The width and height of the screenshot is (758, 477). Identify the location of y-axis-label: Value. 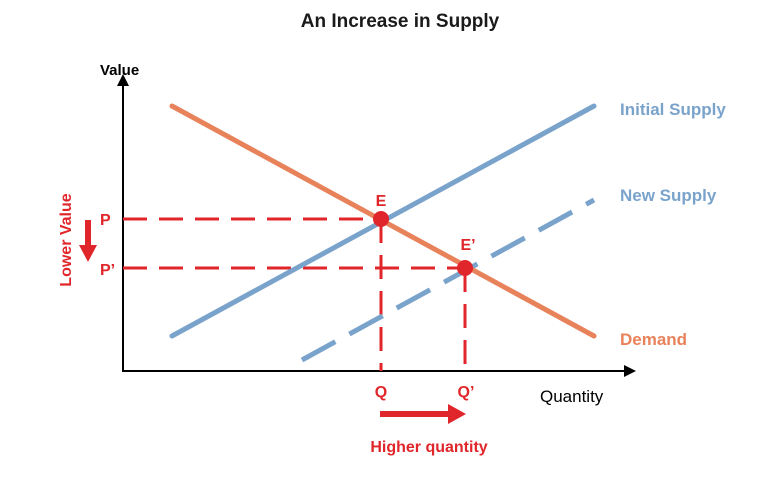
(119, 70).